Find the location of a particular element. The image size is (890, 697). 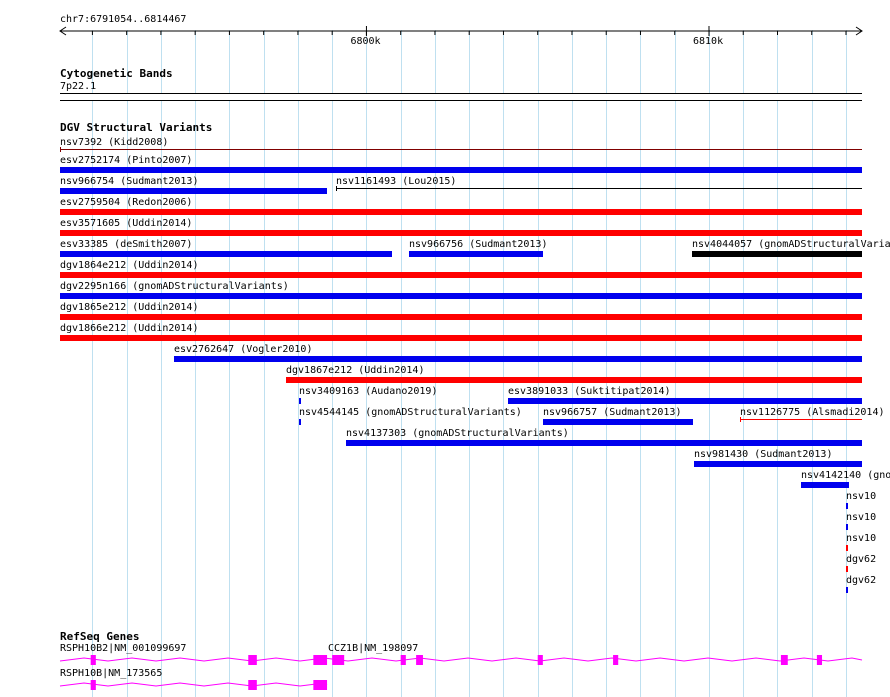

cytoband-label: 7p22.1 is located at coordinates (78, 86).